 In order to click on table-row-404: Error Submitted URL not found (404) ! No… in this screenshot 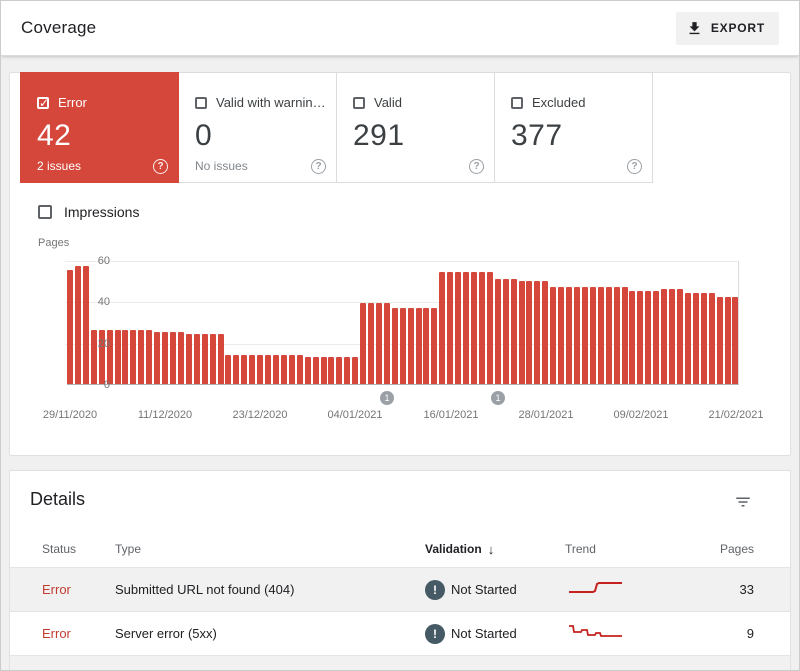, I will do `click(400, 589)`.